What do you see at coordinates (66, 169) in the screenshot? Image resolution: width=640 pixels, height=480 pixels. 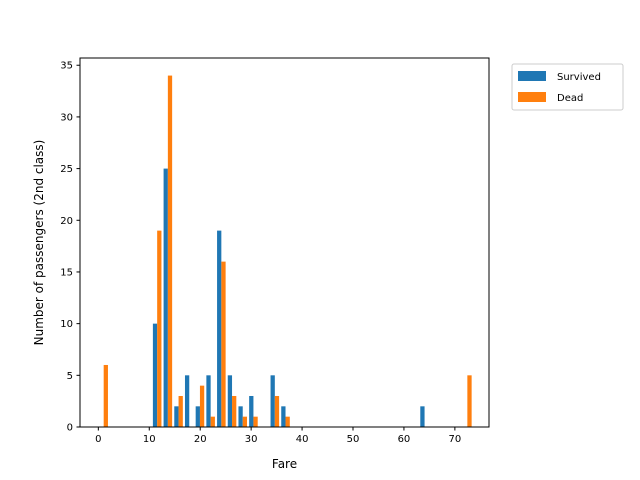 I see `y-tick-label: 25` at bounding box center [66, 169].